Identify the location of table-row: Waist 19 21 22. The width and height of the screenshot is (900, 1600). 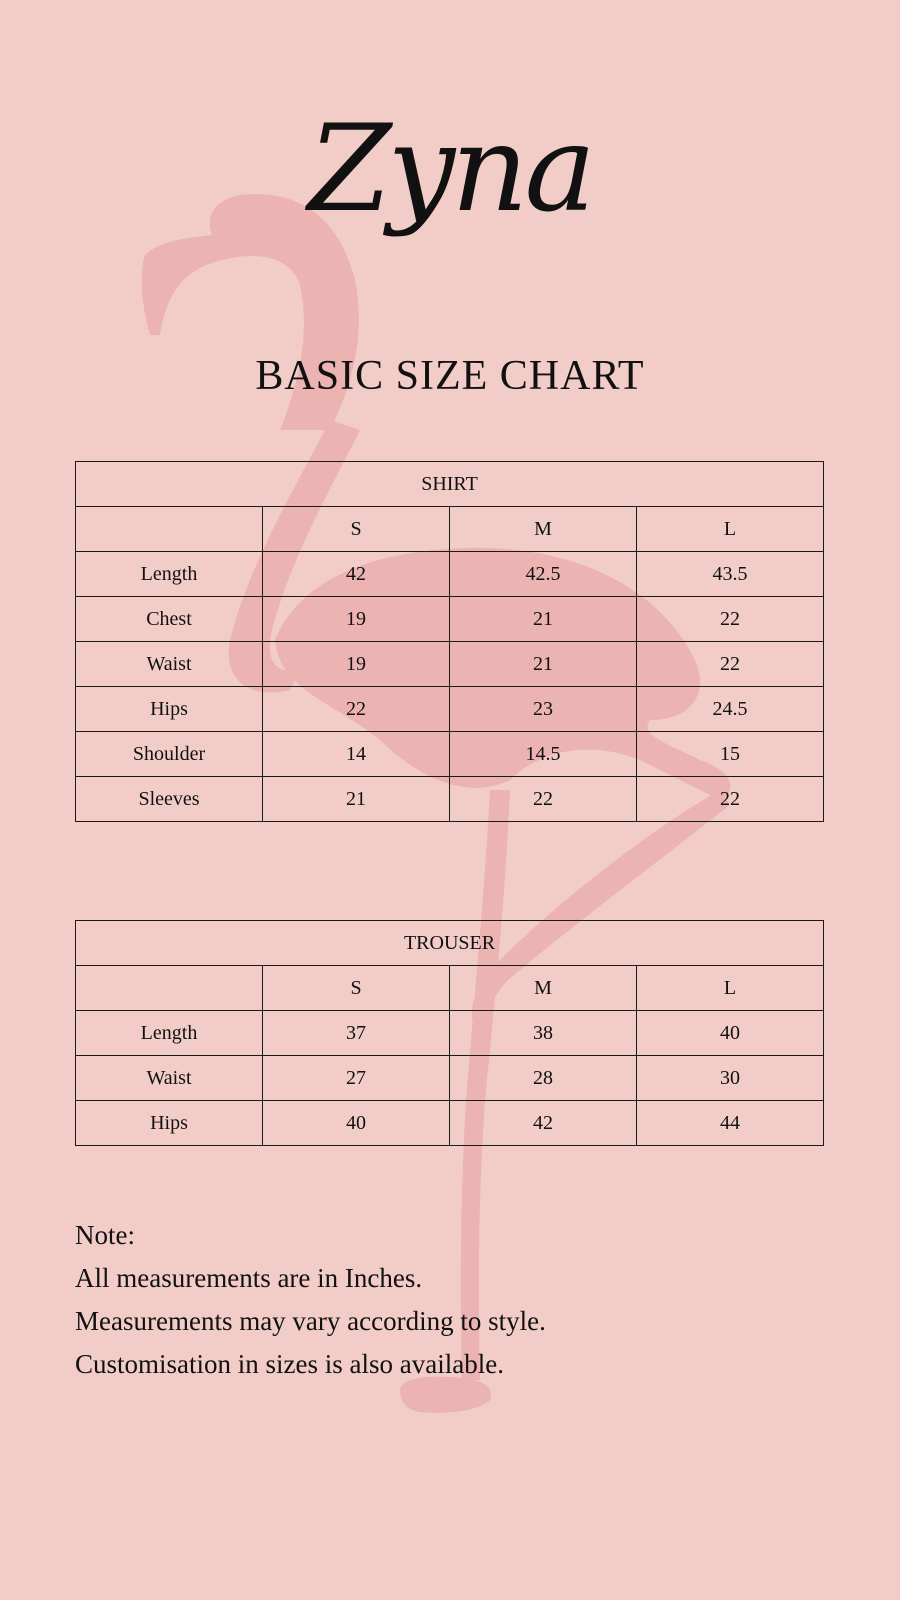
(449, 664).